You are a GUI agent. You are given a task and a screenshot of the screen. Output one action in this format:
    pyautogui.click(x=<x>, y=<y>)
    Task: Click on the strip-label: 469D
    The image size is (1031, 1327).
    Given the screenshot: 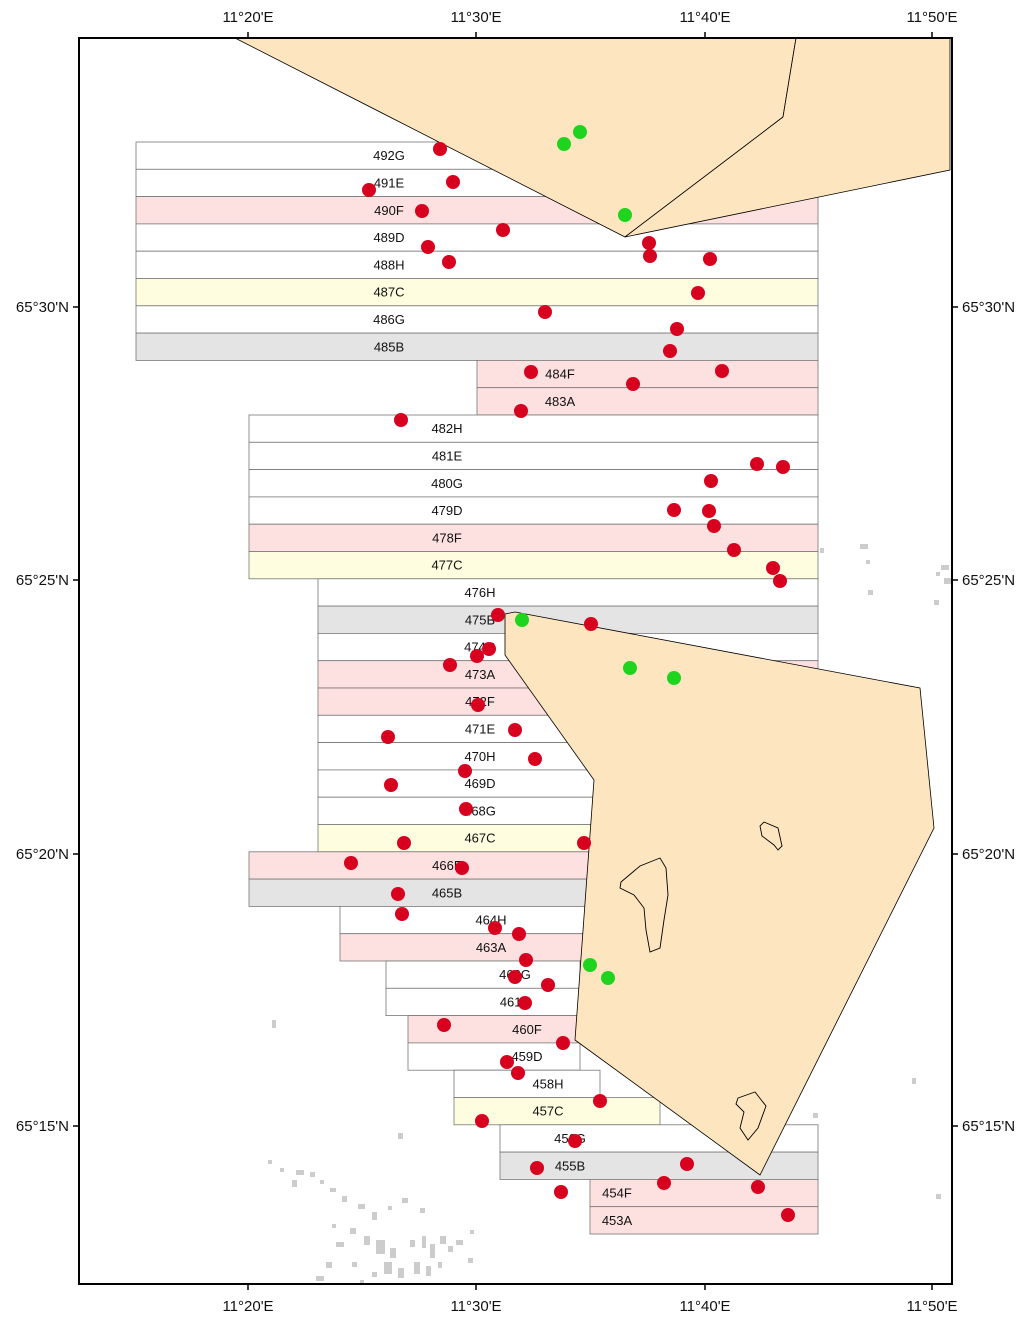 What is the action you would take?
    pyautogui.click(x=479, y=783)
    